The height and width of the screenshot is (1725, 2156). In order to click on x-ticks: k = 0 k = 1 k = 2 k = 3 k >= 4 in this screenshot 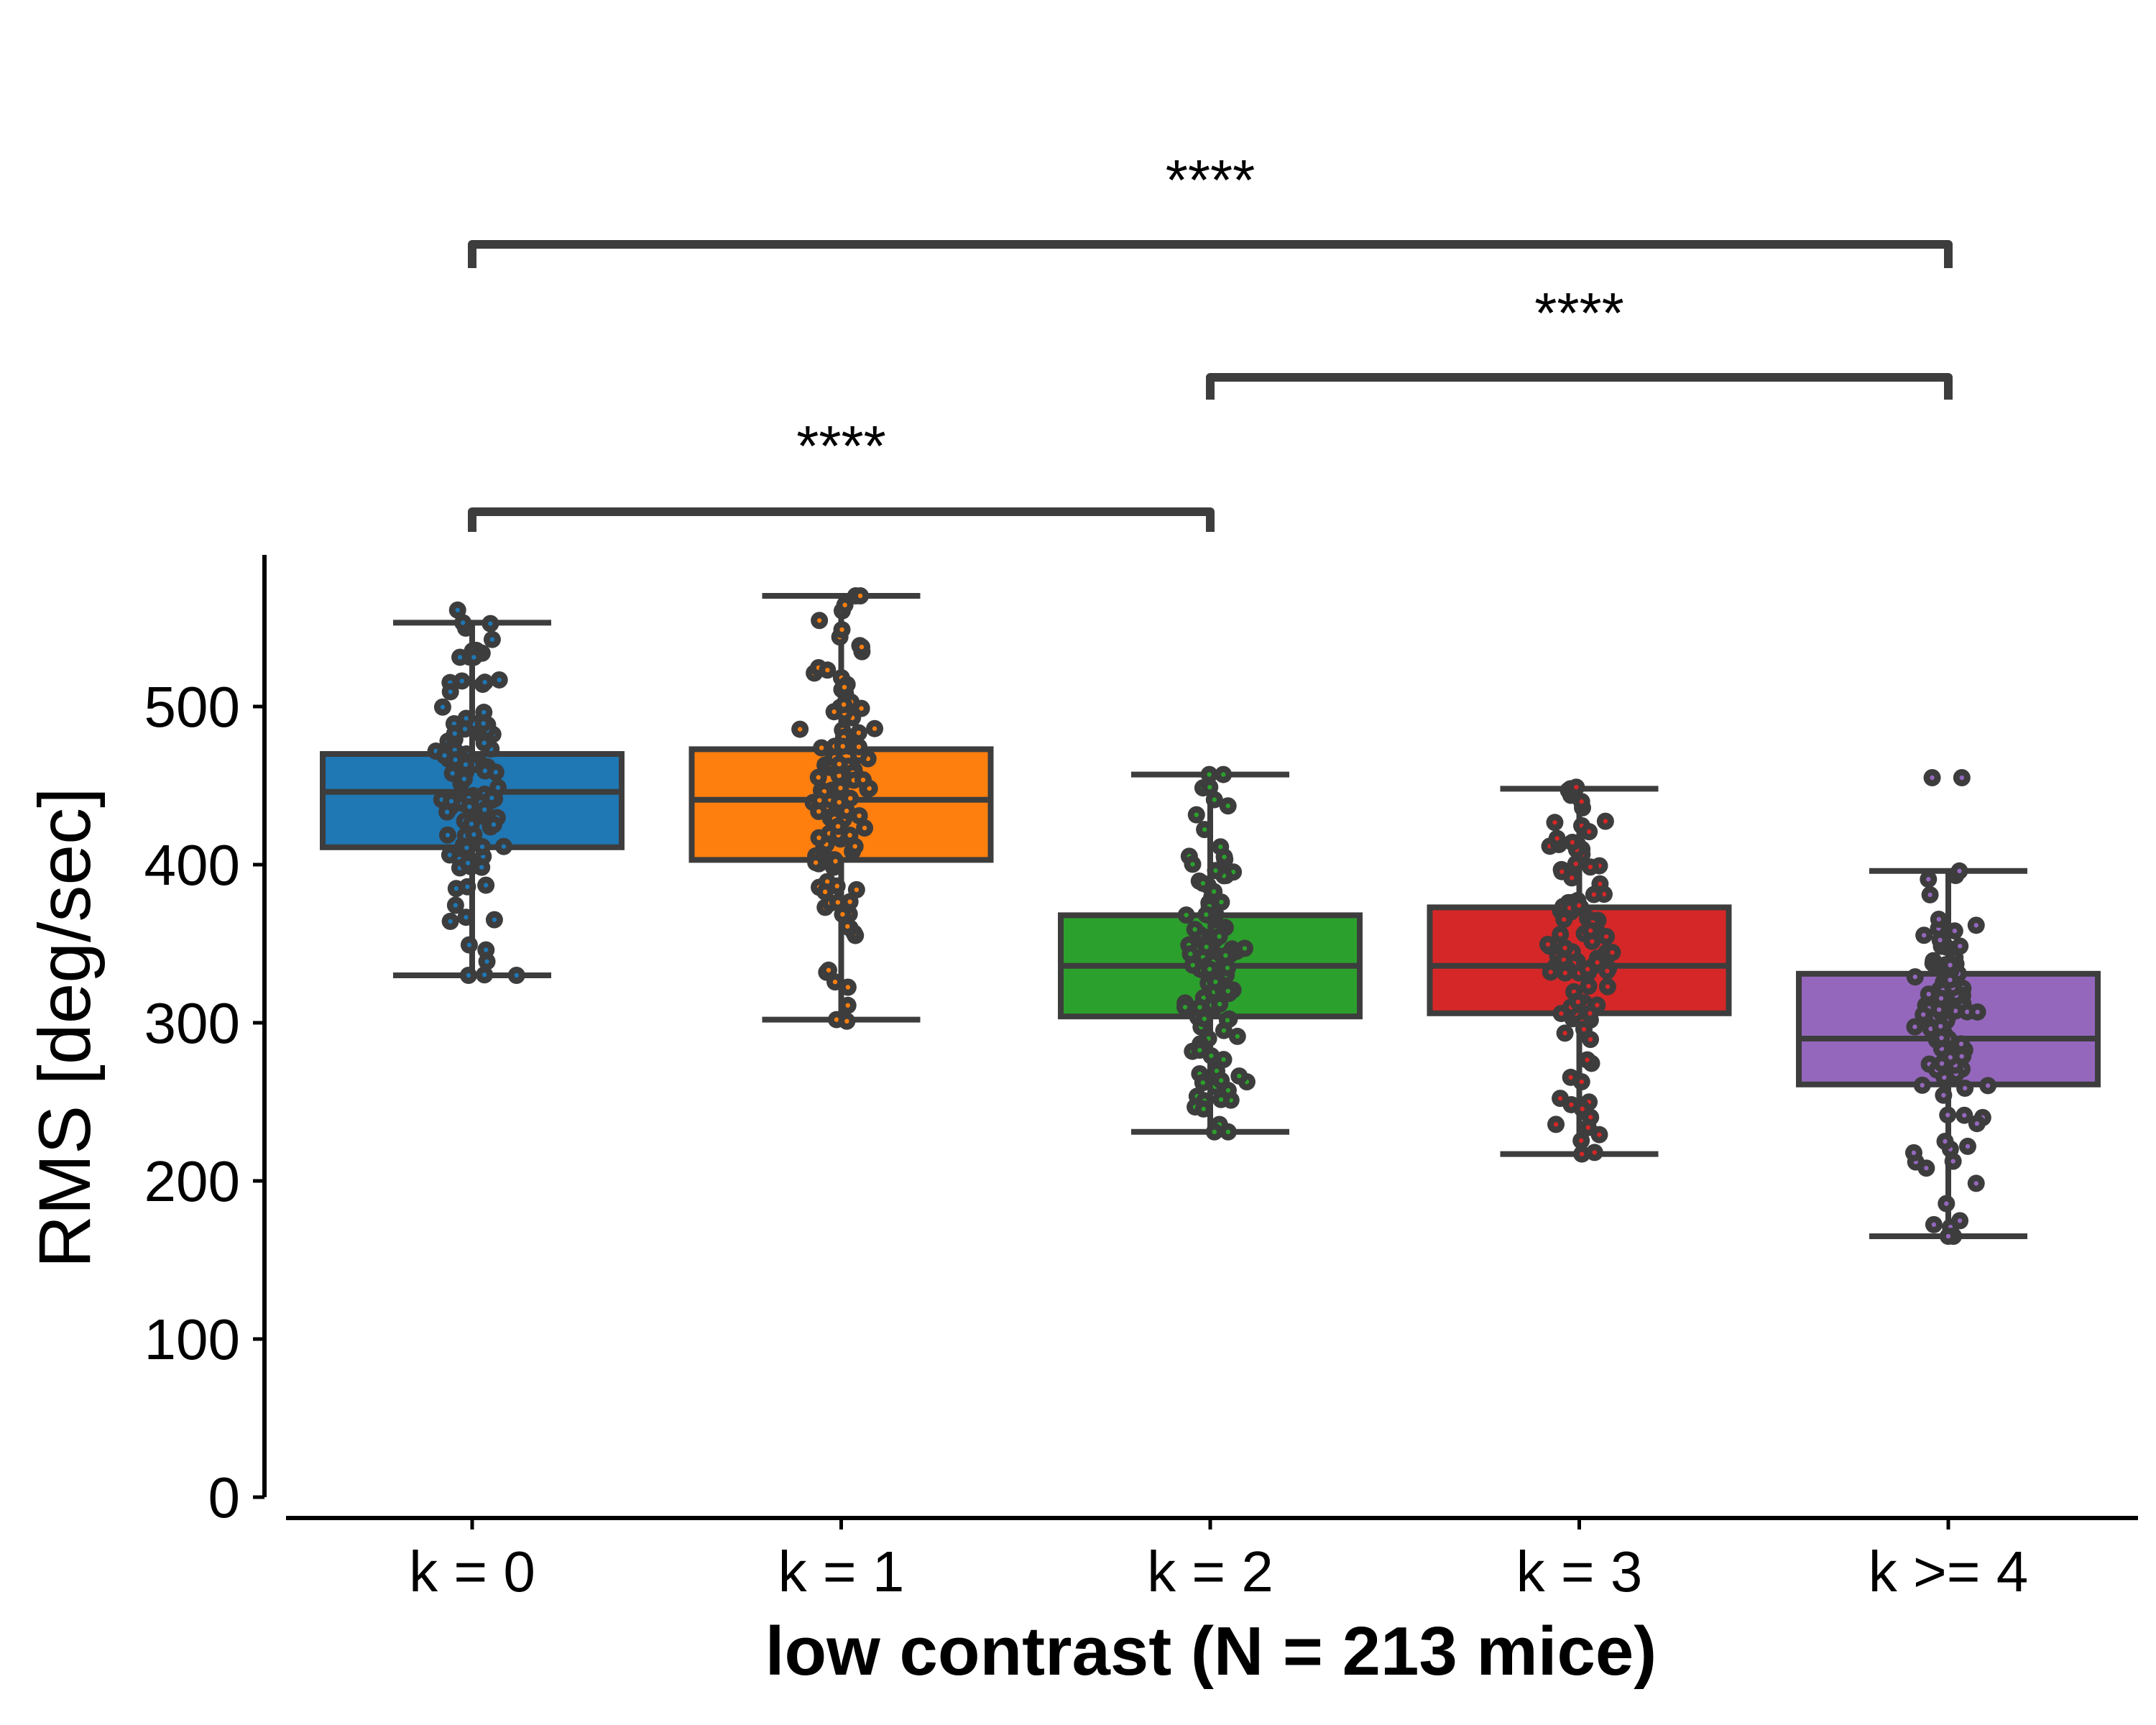, I will do `click(1219, 1561)`.